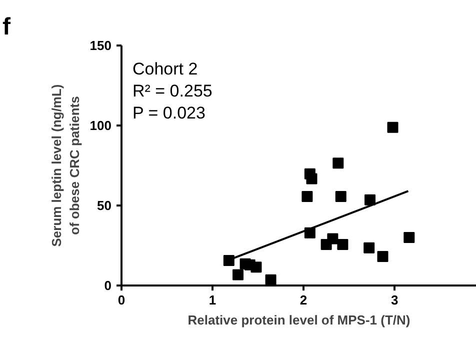 This screenshot has height=343, width=476. Describe the element at coordinates (101, 45) in the screenshot. I see `y-tick-label: 150` at that location.